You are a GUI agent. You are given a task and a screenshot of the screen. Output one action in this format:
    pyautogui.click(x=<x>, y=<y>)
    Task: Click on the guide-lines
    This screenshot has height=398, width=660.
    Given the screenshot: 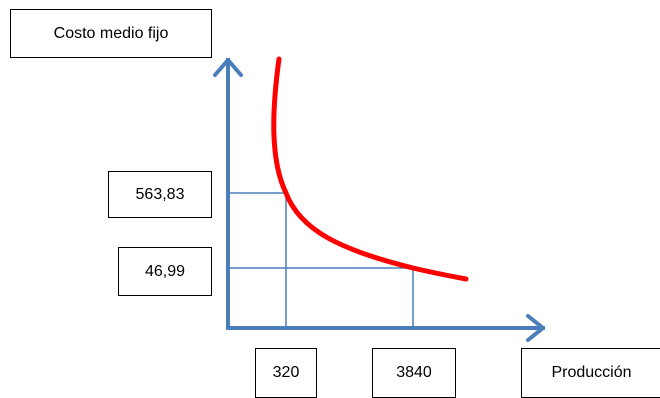 What is the action you would take?
    pyautogui.click(x=321, y=260)
    